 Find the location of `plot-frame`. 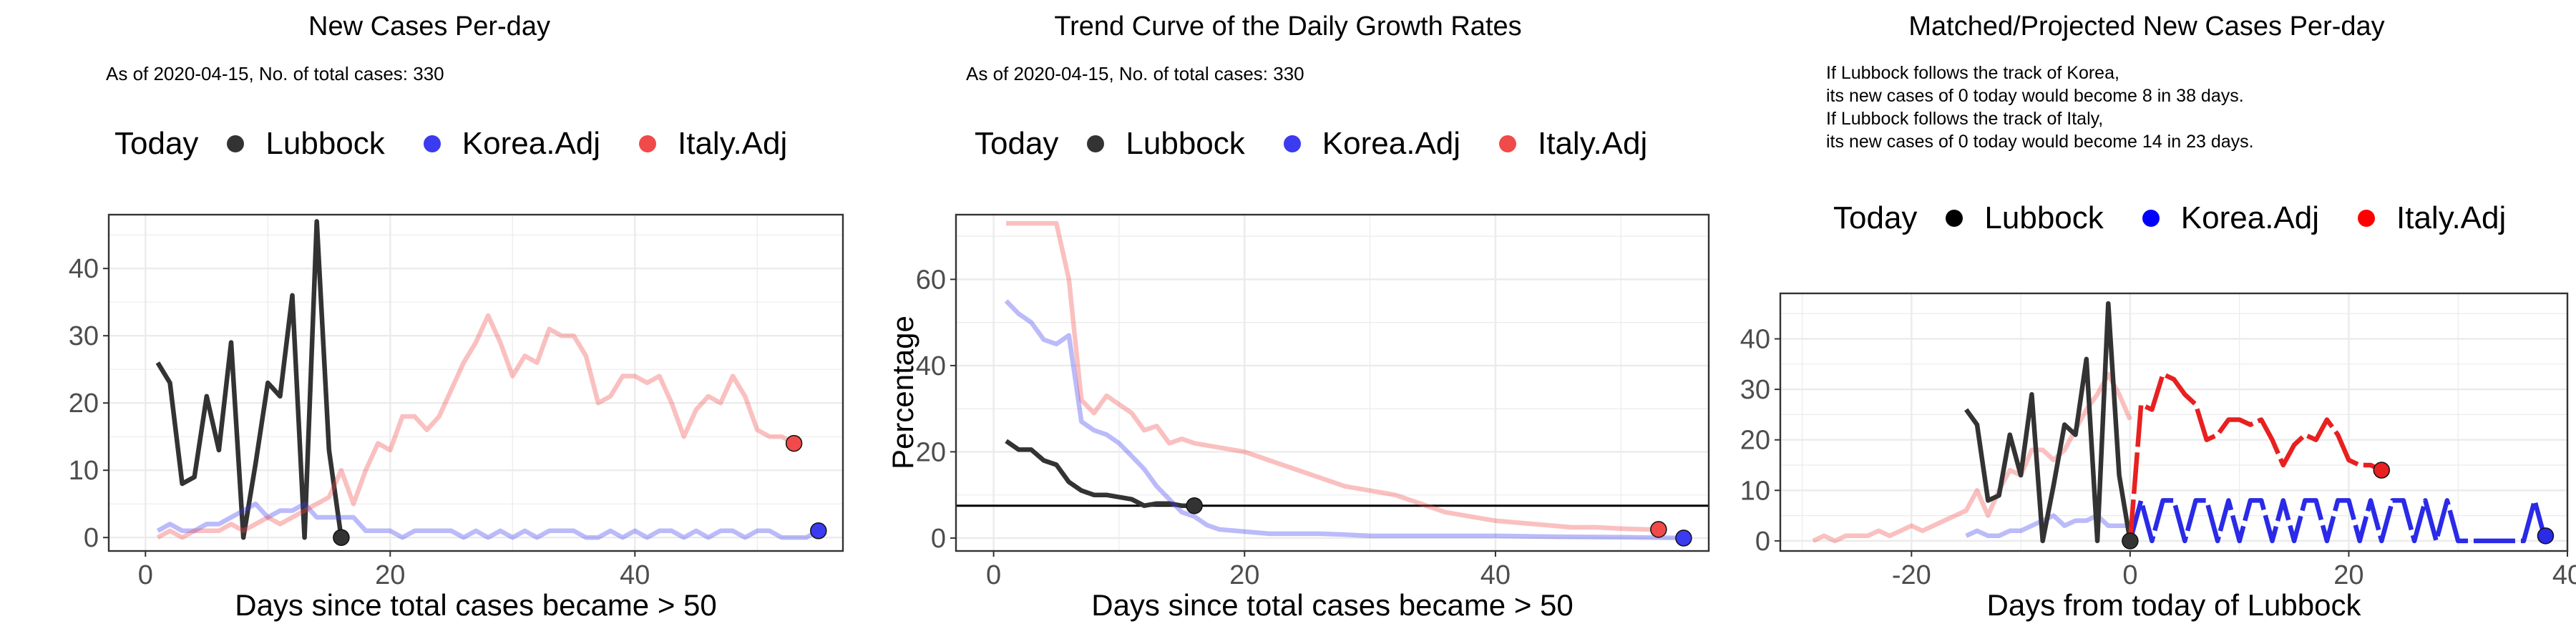

plot-frame is located at coordinates (2174, 422).